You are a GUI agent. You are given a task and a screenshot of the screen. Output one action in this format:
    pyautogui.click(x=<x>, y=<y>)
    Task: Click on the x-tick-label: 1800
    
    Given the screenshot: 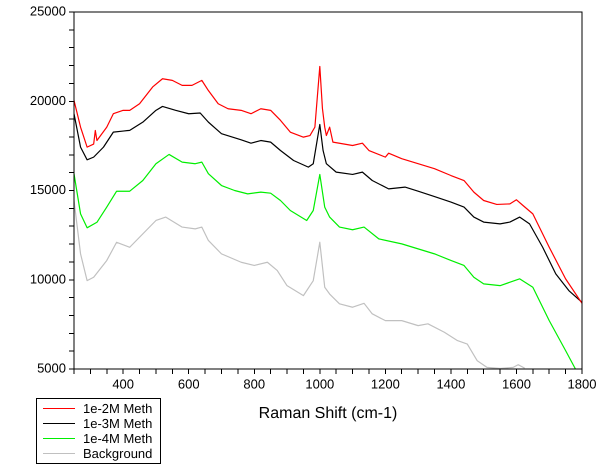 What is the action you would take?
    pyautogui.click(x=582, y=384)
    